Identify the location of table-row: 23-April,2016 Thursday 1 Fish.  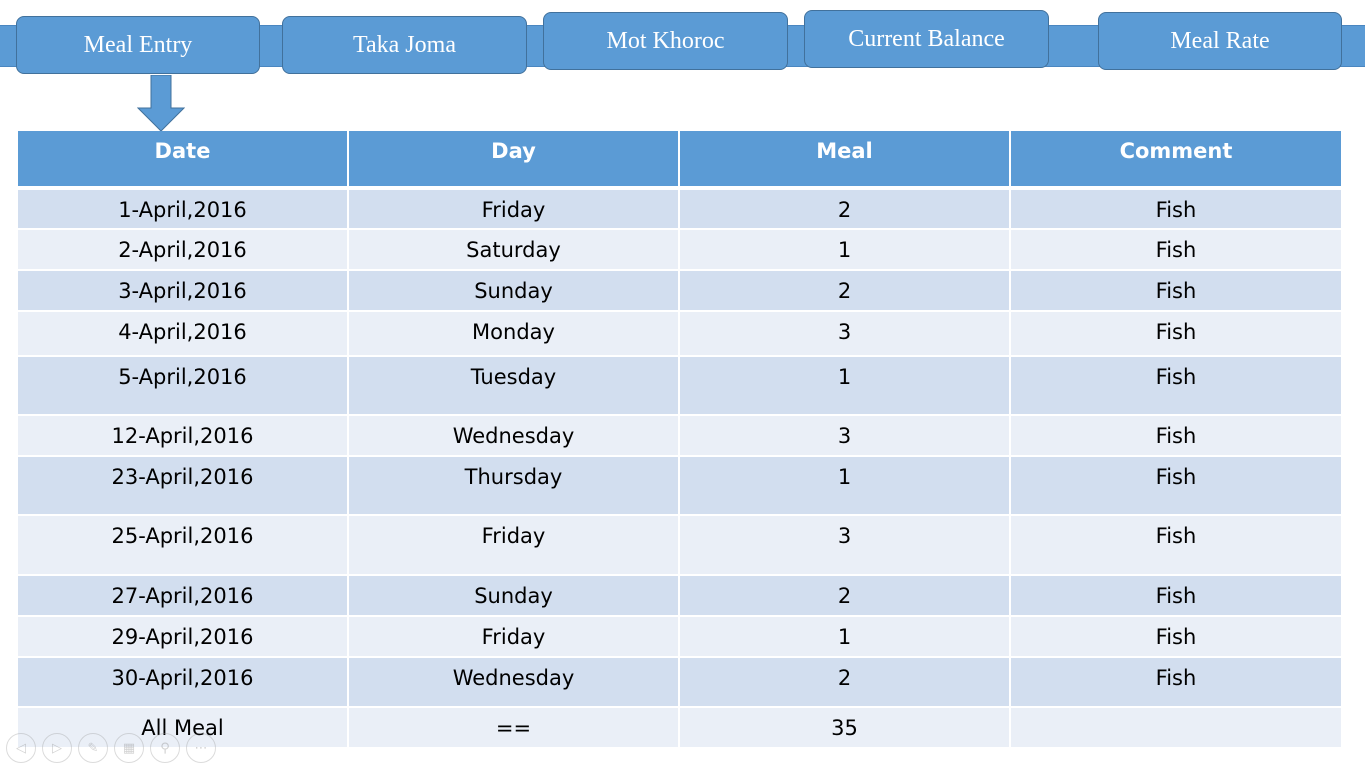
(679, 485).